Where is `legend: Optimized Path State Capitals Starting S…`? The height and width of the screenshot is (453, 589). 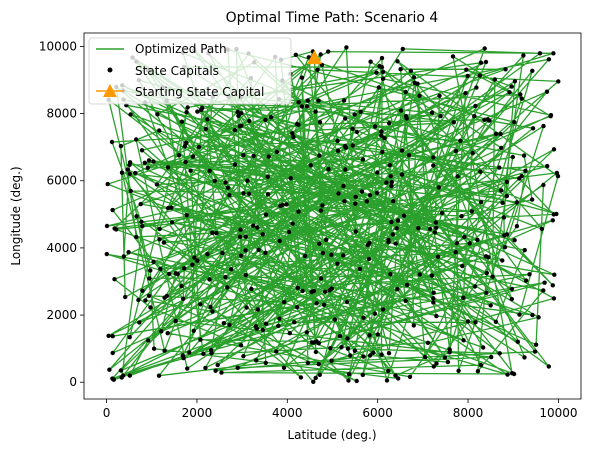 legend: Optimized Path State Capitals Starting S… is located at coordinates (190, 71).